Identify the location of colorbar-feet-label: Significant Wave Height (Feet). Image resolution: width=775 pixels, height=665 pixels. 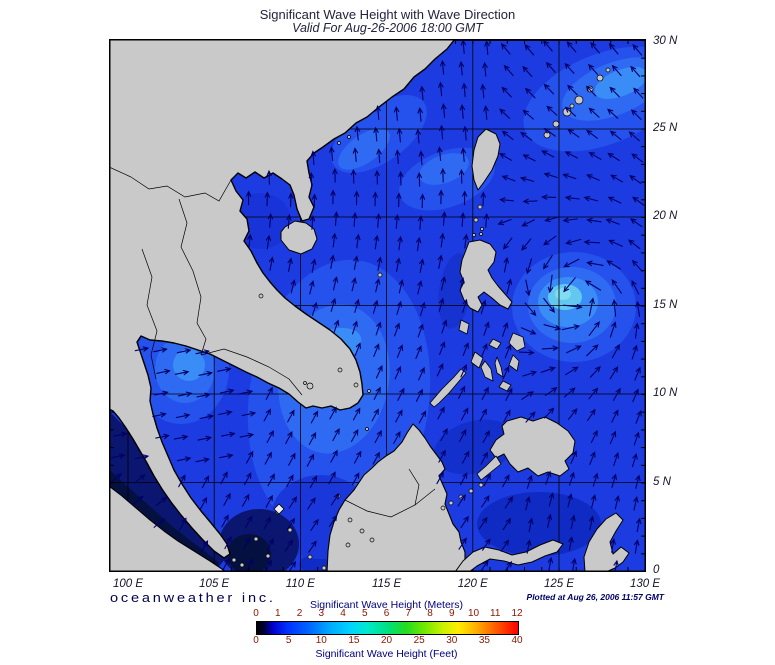
(386, 654).